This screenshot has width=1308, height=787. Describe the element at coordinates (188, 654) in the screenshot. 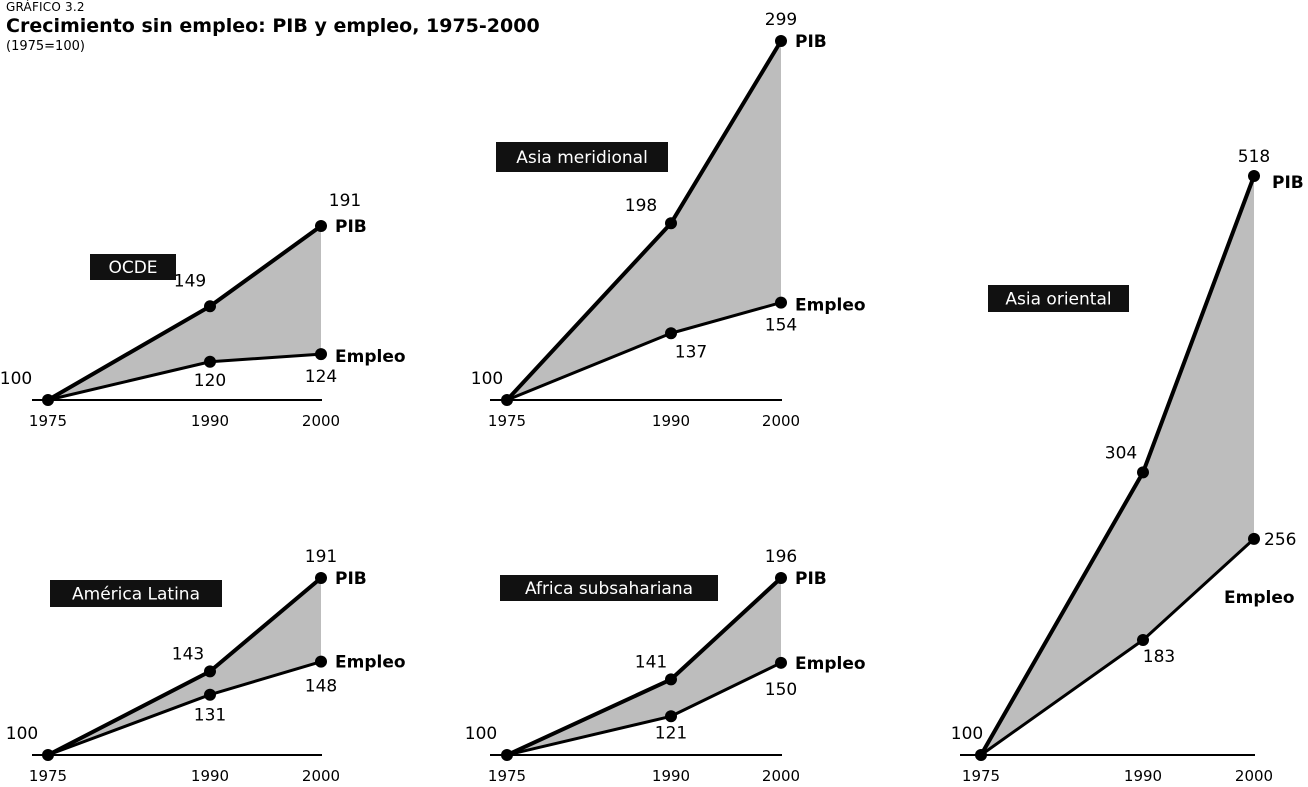

I see `data-label-pib-1990: 143` at that location.